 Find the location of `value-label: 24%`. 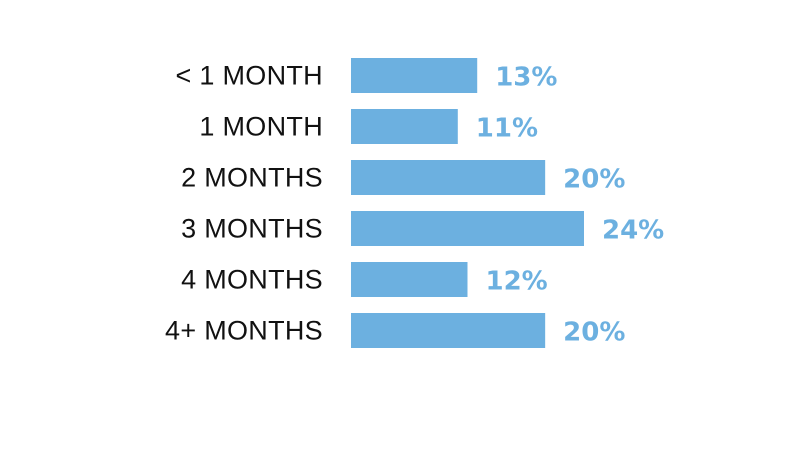

value-label: 24% is located at coordinates (633, 231).